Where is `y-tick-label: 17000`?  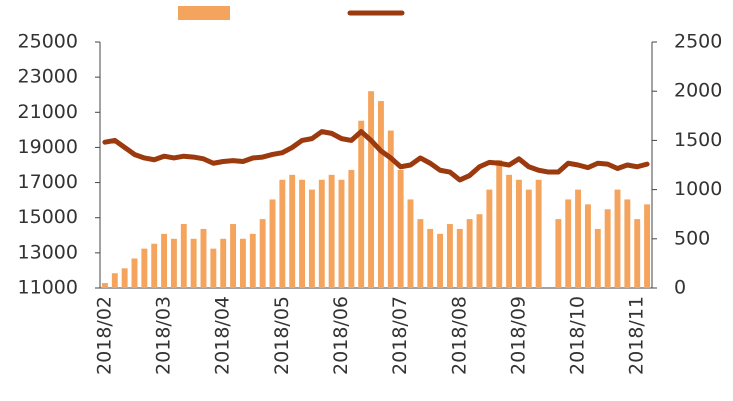 y-tick-label: 17000 is located at coordinates (48, 182).